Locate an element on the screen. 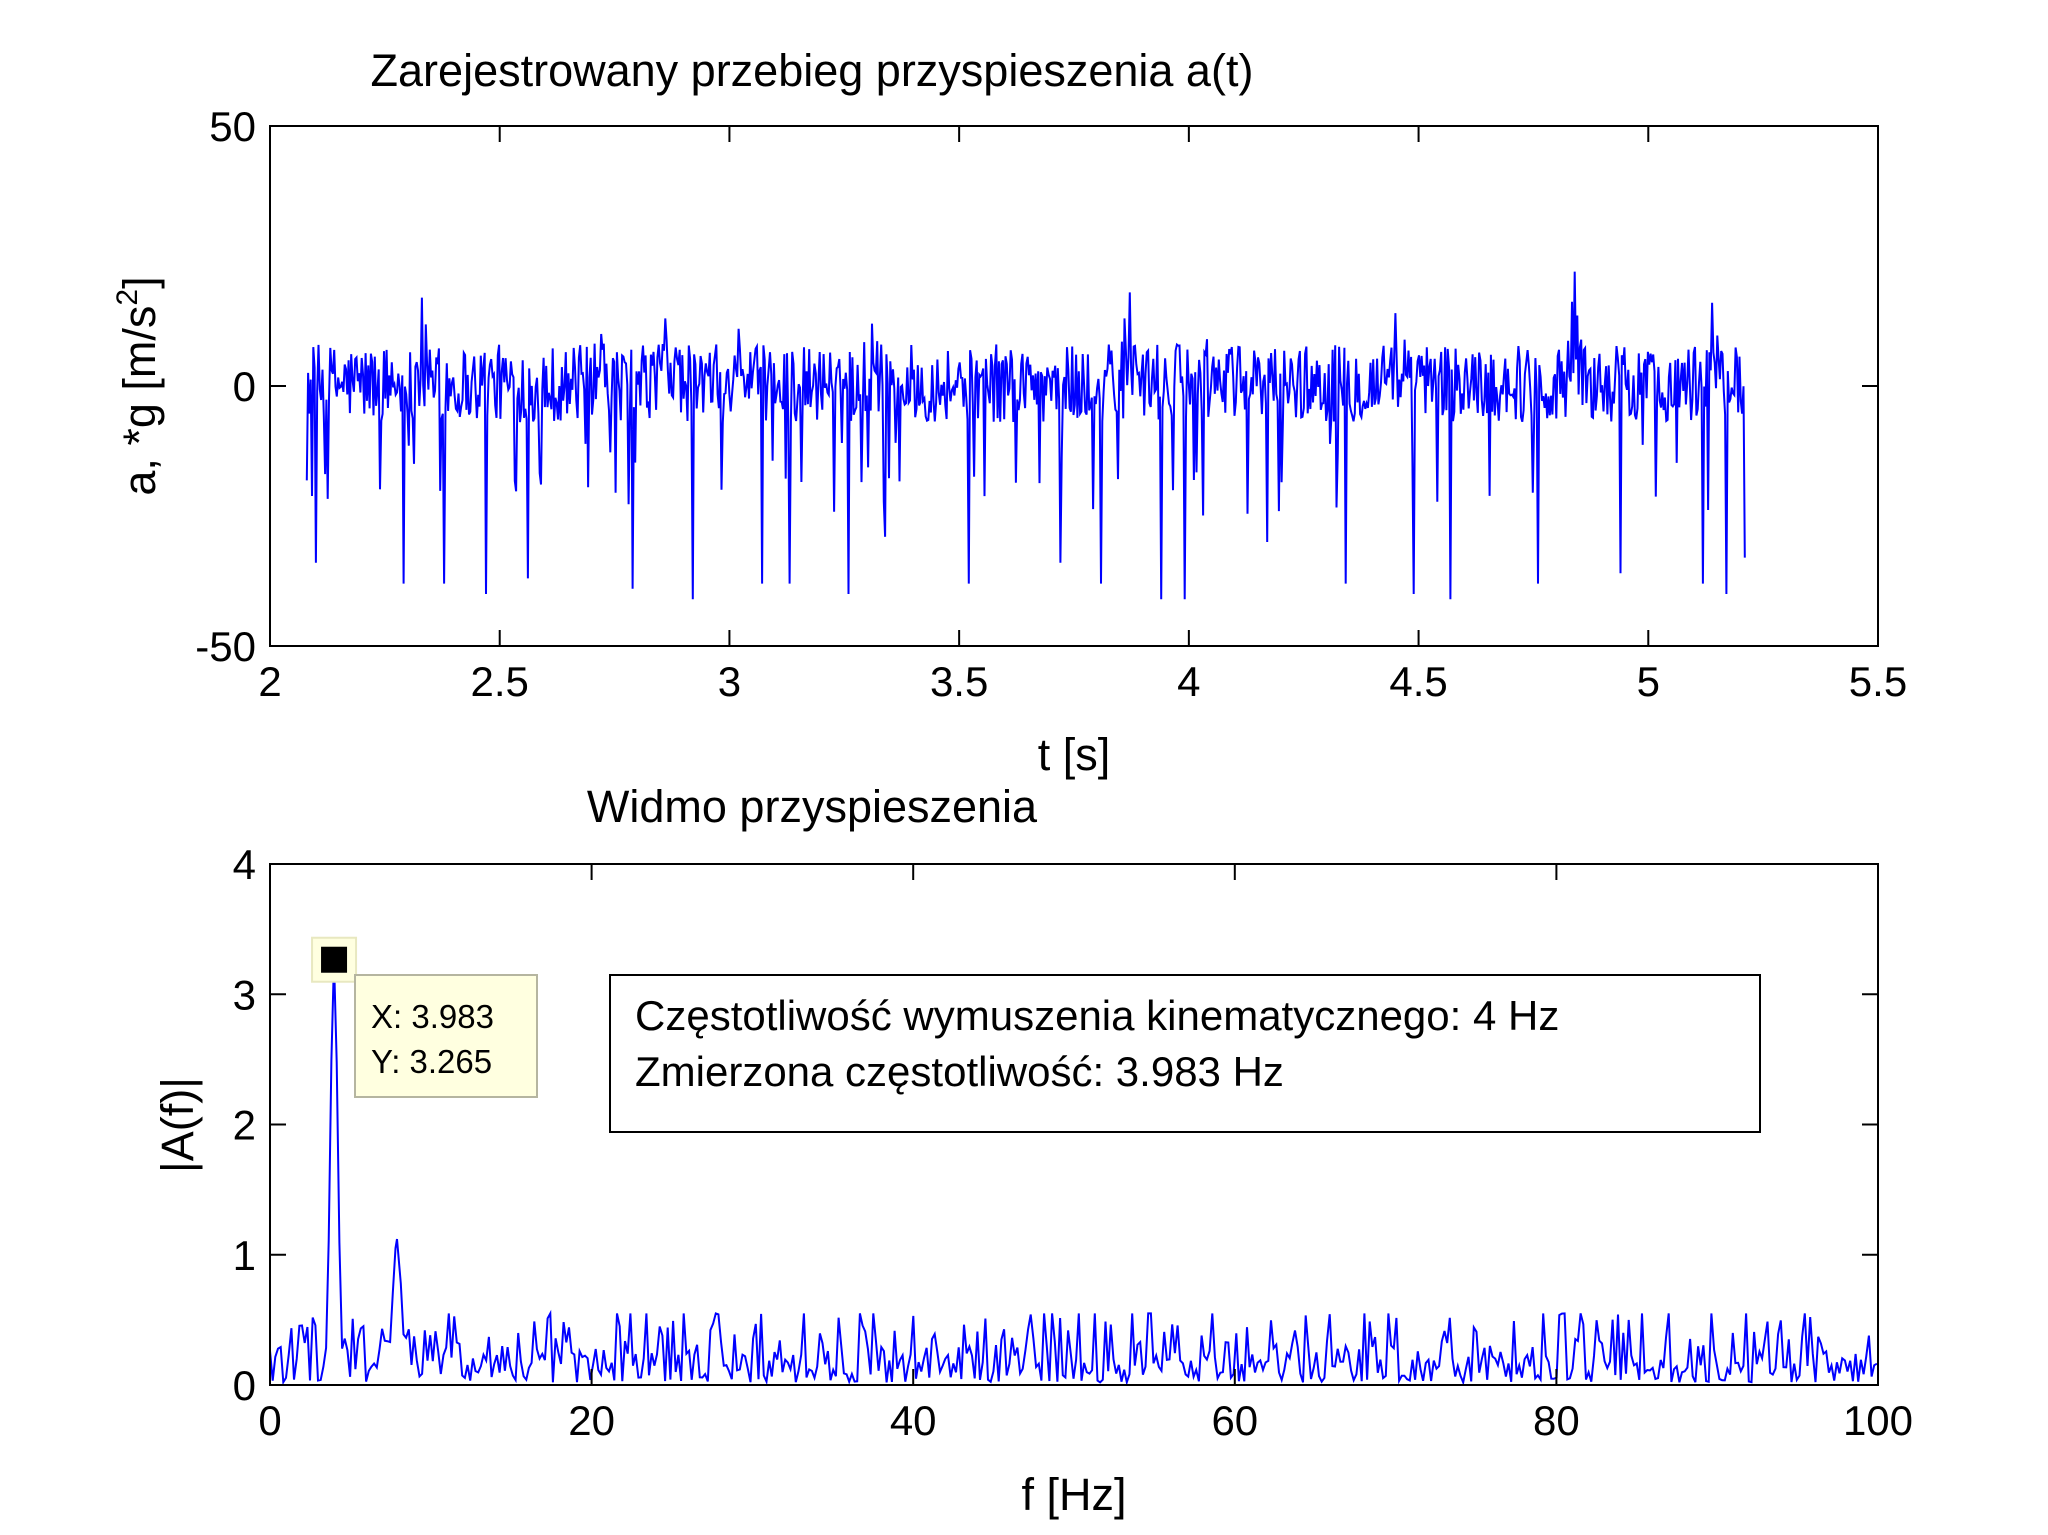 The width and height of the screenshot is (2048, 1535). x-tick-label: 3 is located at coordinates (729, 681).